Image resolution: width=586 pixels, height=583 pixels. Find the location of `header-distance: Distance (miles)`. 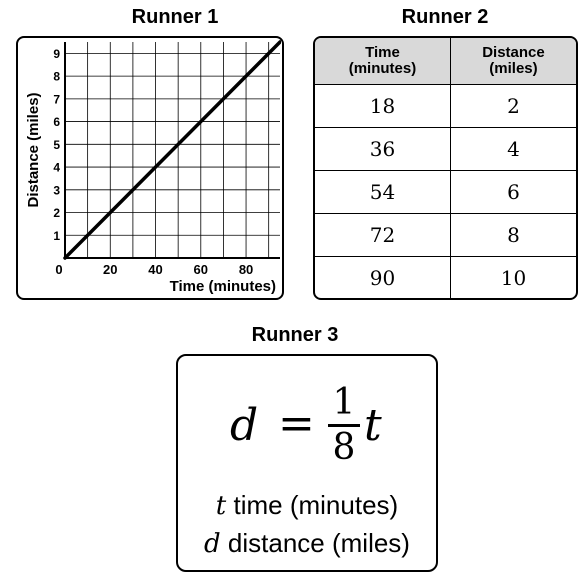

header-distance: Distance (miles) is located at coordinates (512, 61).